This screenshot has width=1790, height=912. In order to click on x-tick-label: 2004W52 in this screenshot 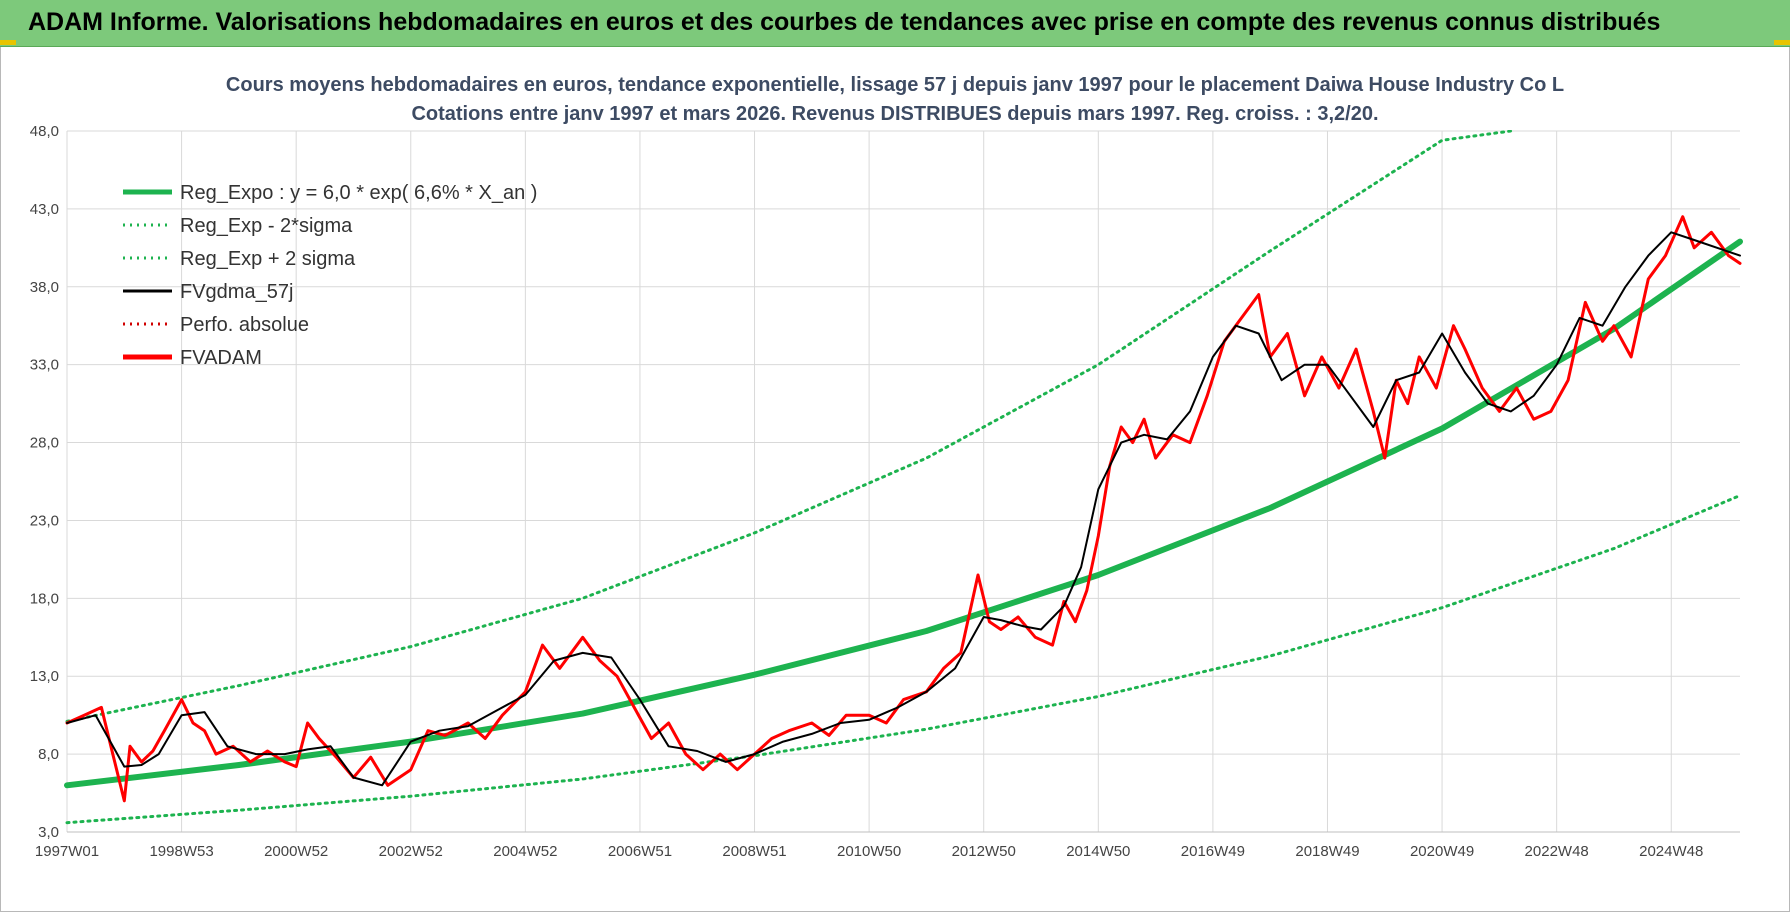, I will do `click(525, 851)`.